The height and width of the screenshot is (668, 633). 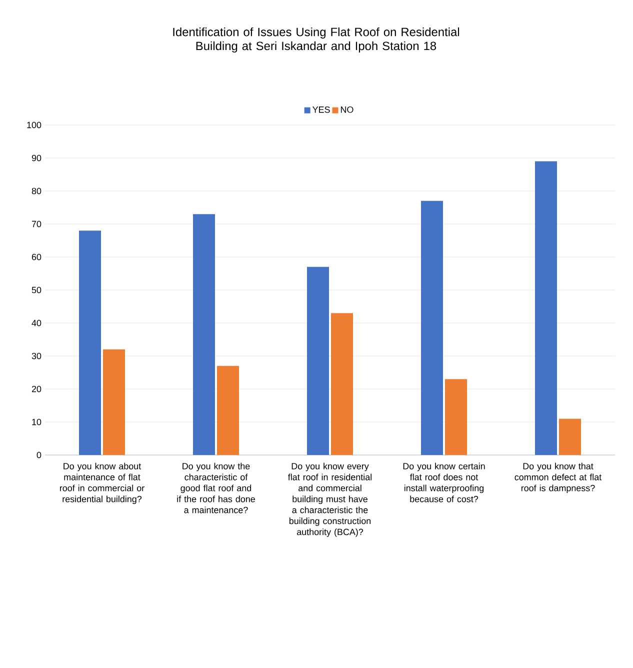 What do you see at coordinates (330, 499) in the screenshot?
I see `x-tick-label: Do you know every flat roof in residential and commercial building must have a characteristic the building construction authority (BCA)?` at bounding box center [330, 499].